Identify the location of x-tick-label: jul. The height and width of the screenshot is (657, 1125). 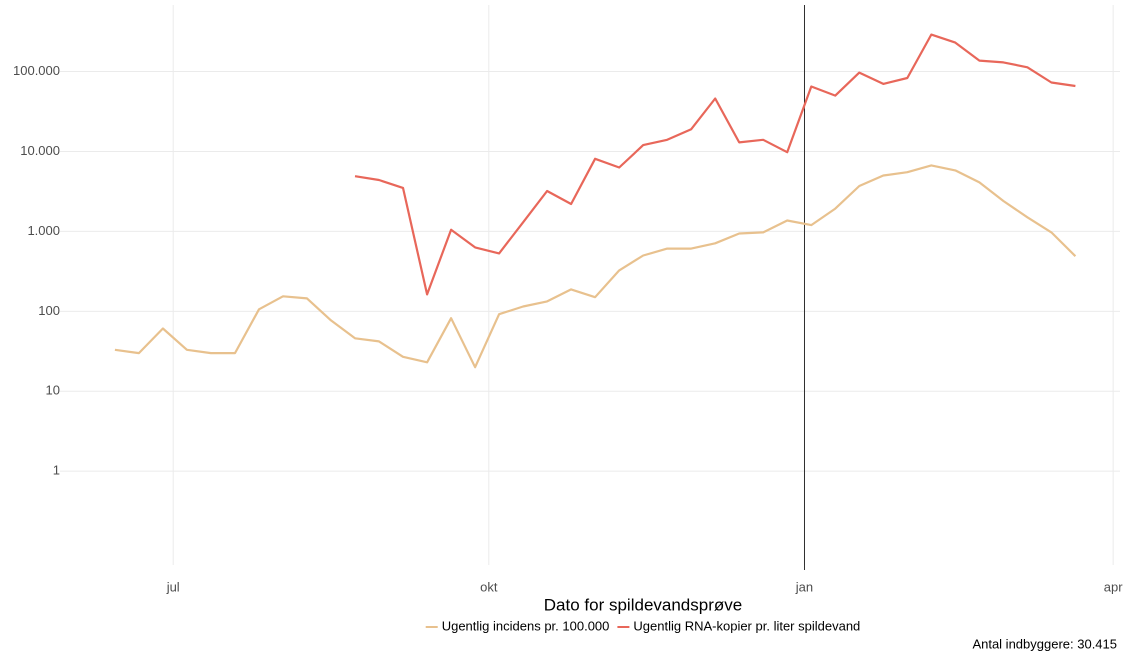
(173, 586).